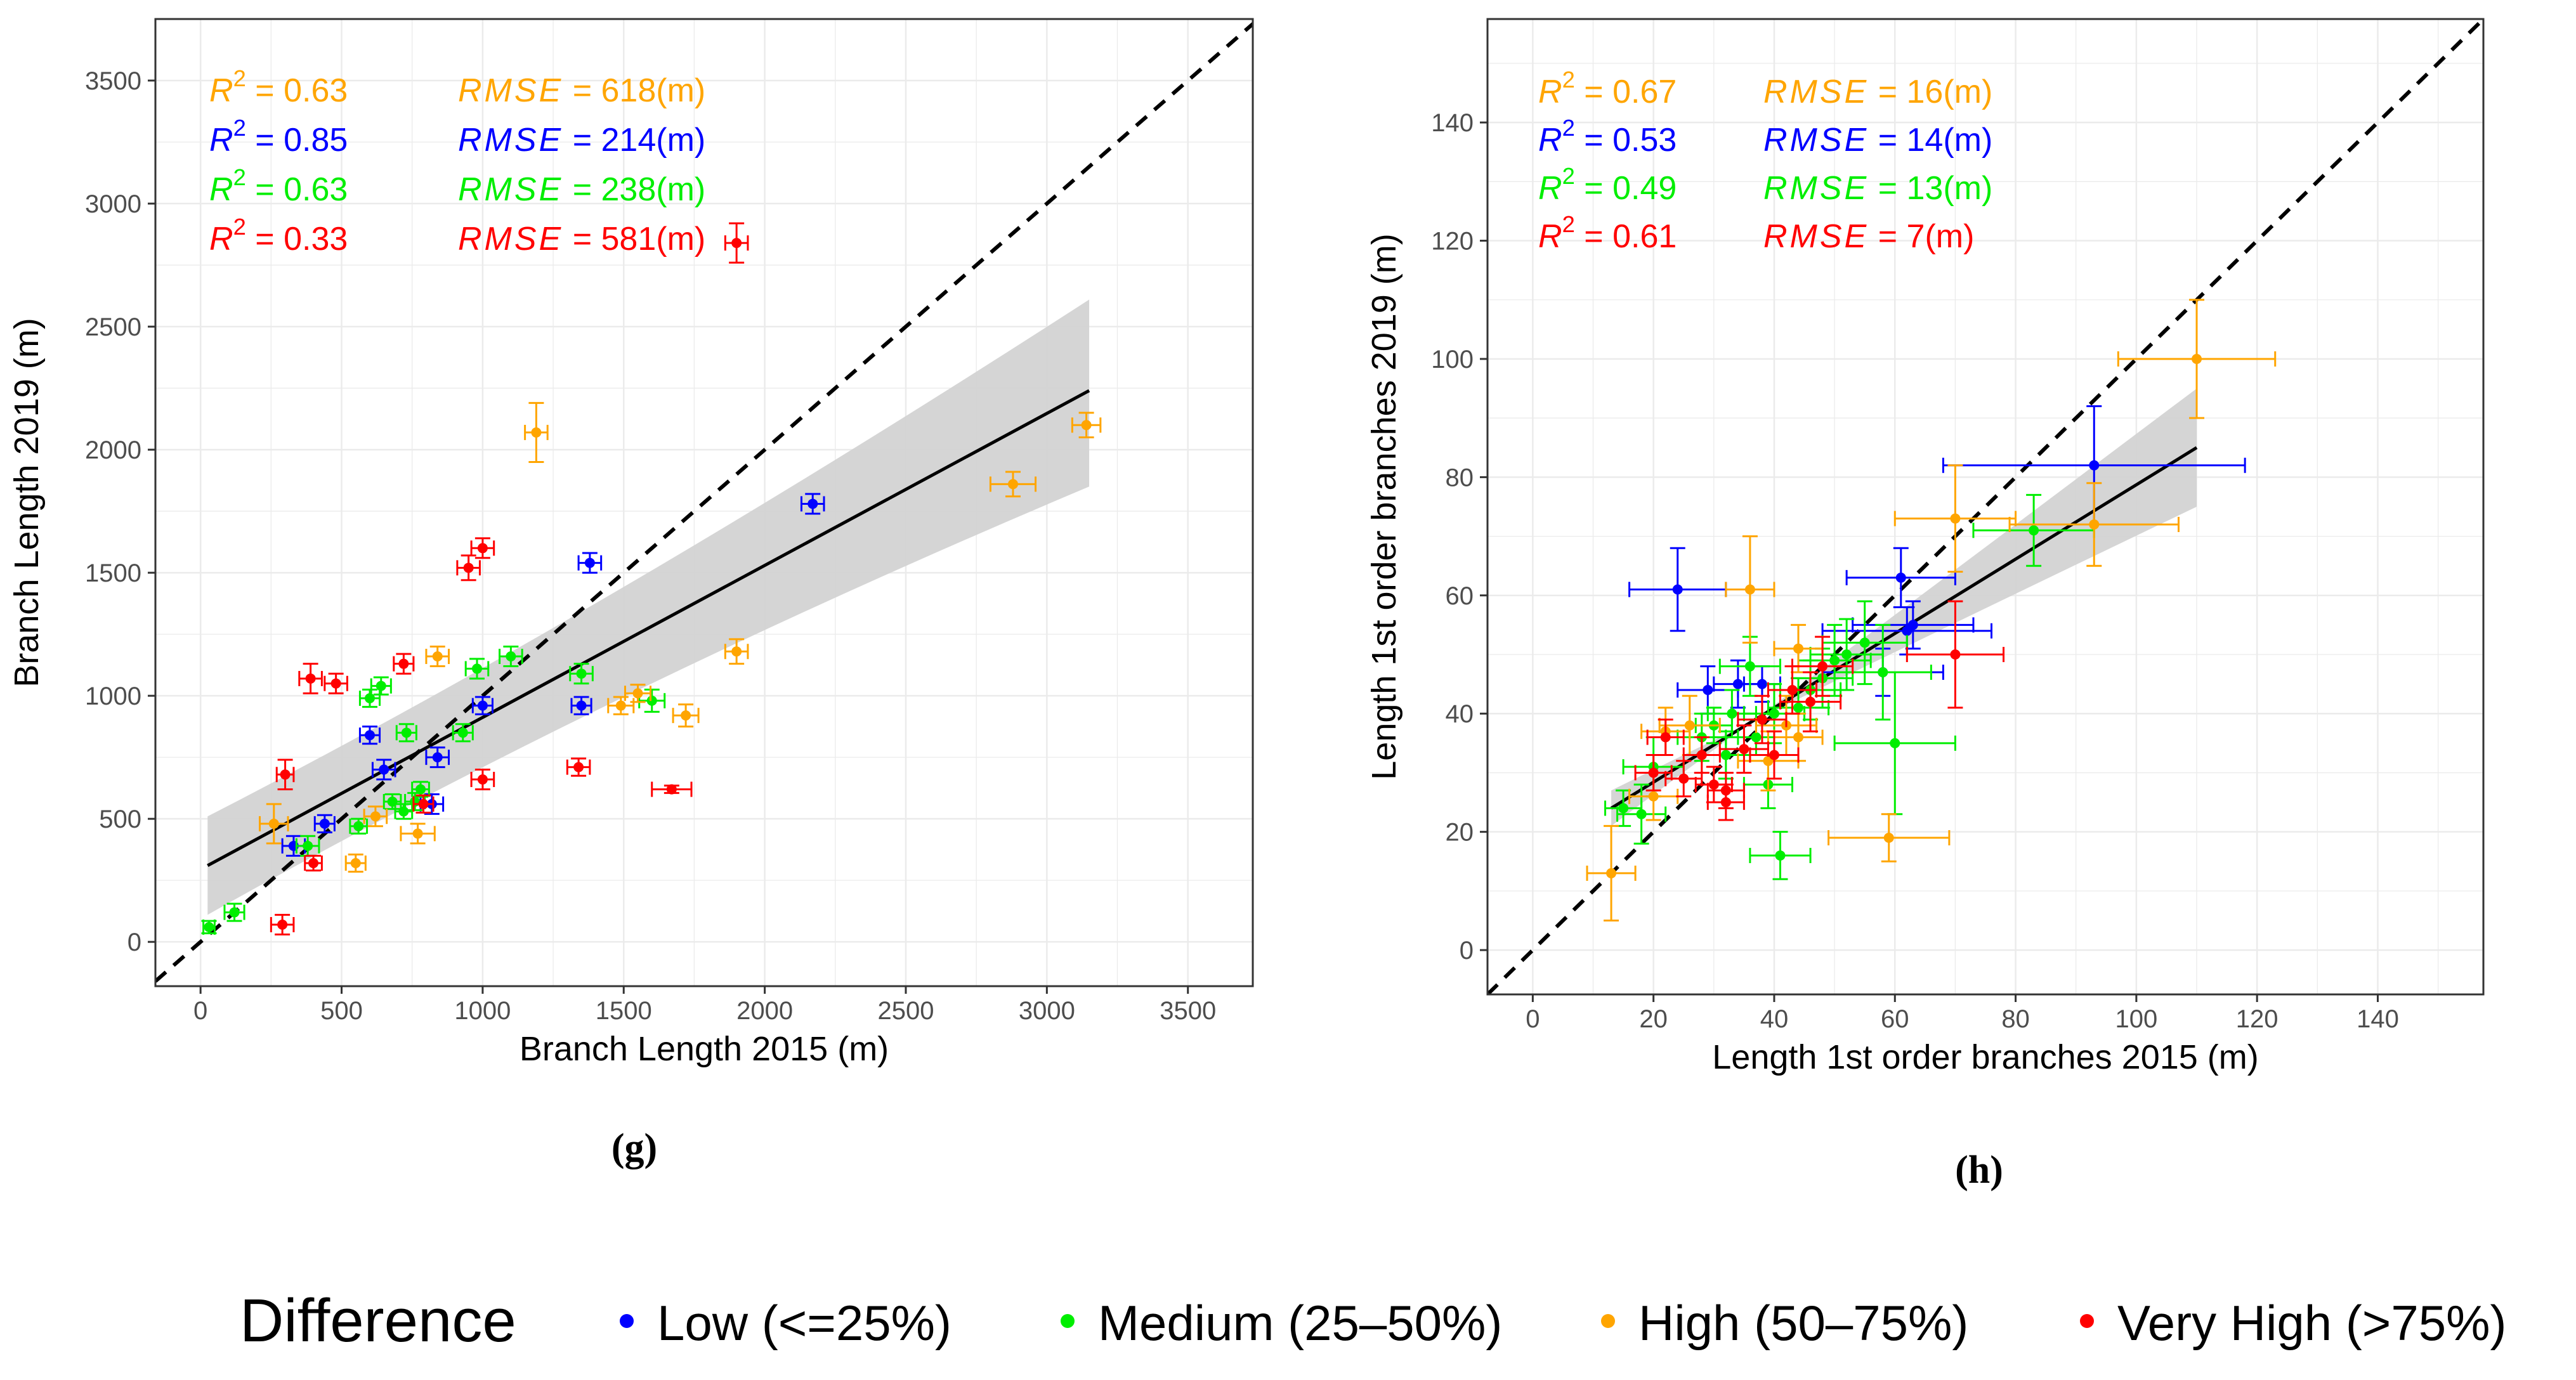 This screenshot has height=1380, width=2576. I want to click on confidence-ribbon, so click(1904, 607).